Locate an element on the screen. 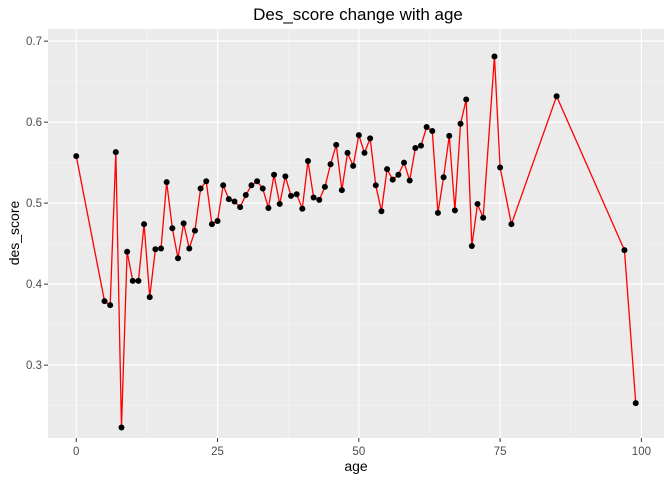  y-tick-label: 0.7 is located at coordinates (34, 42).